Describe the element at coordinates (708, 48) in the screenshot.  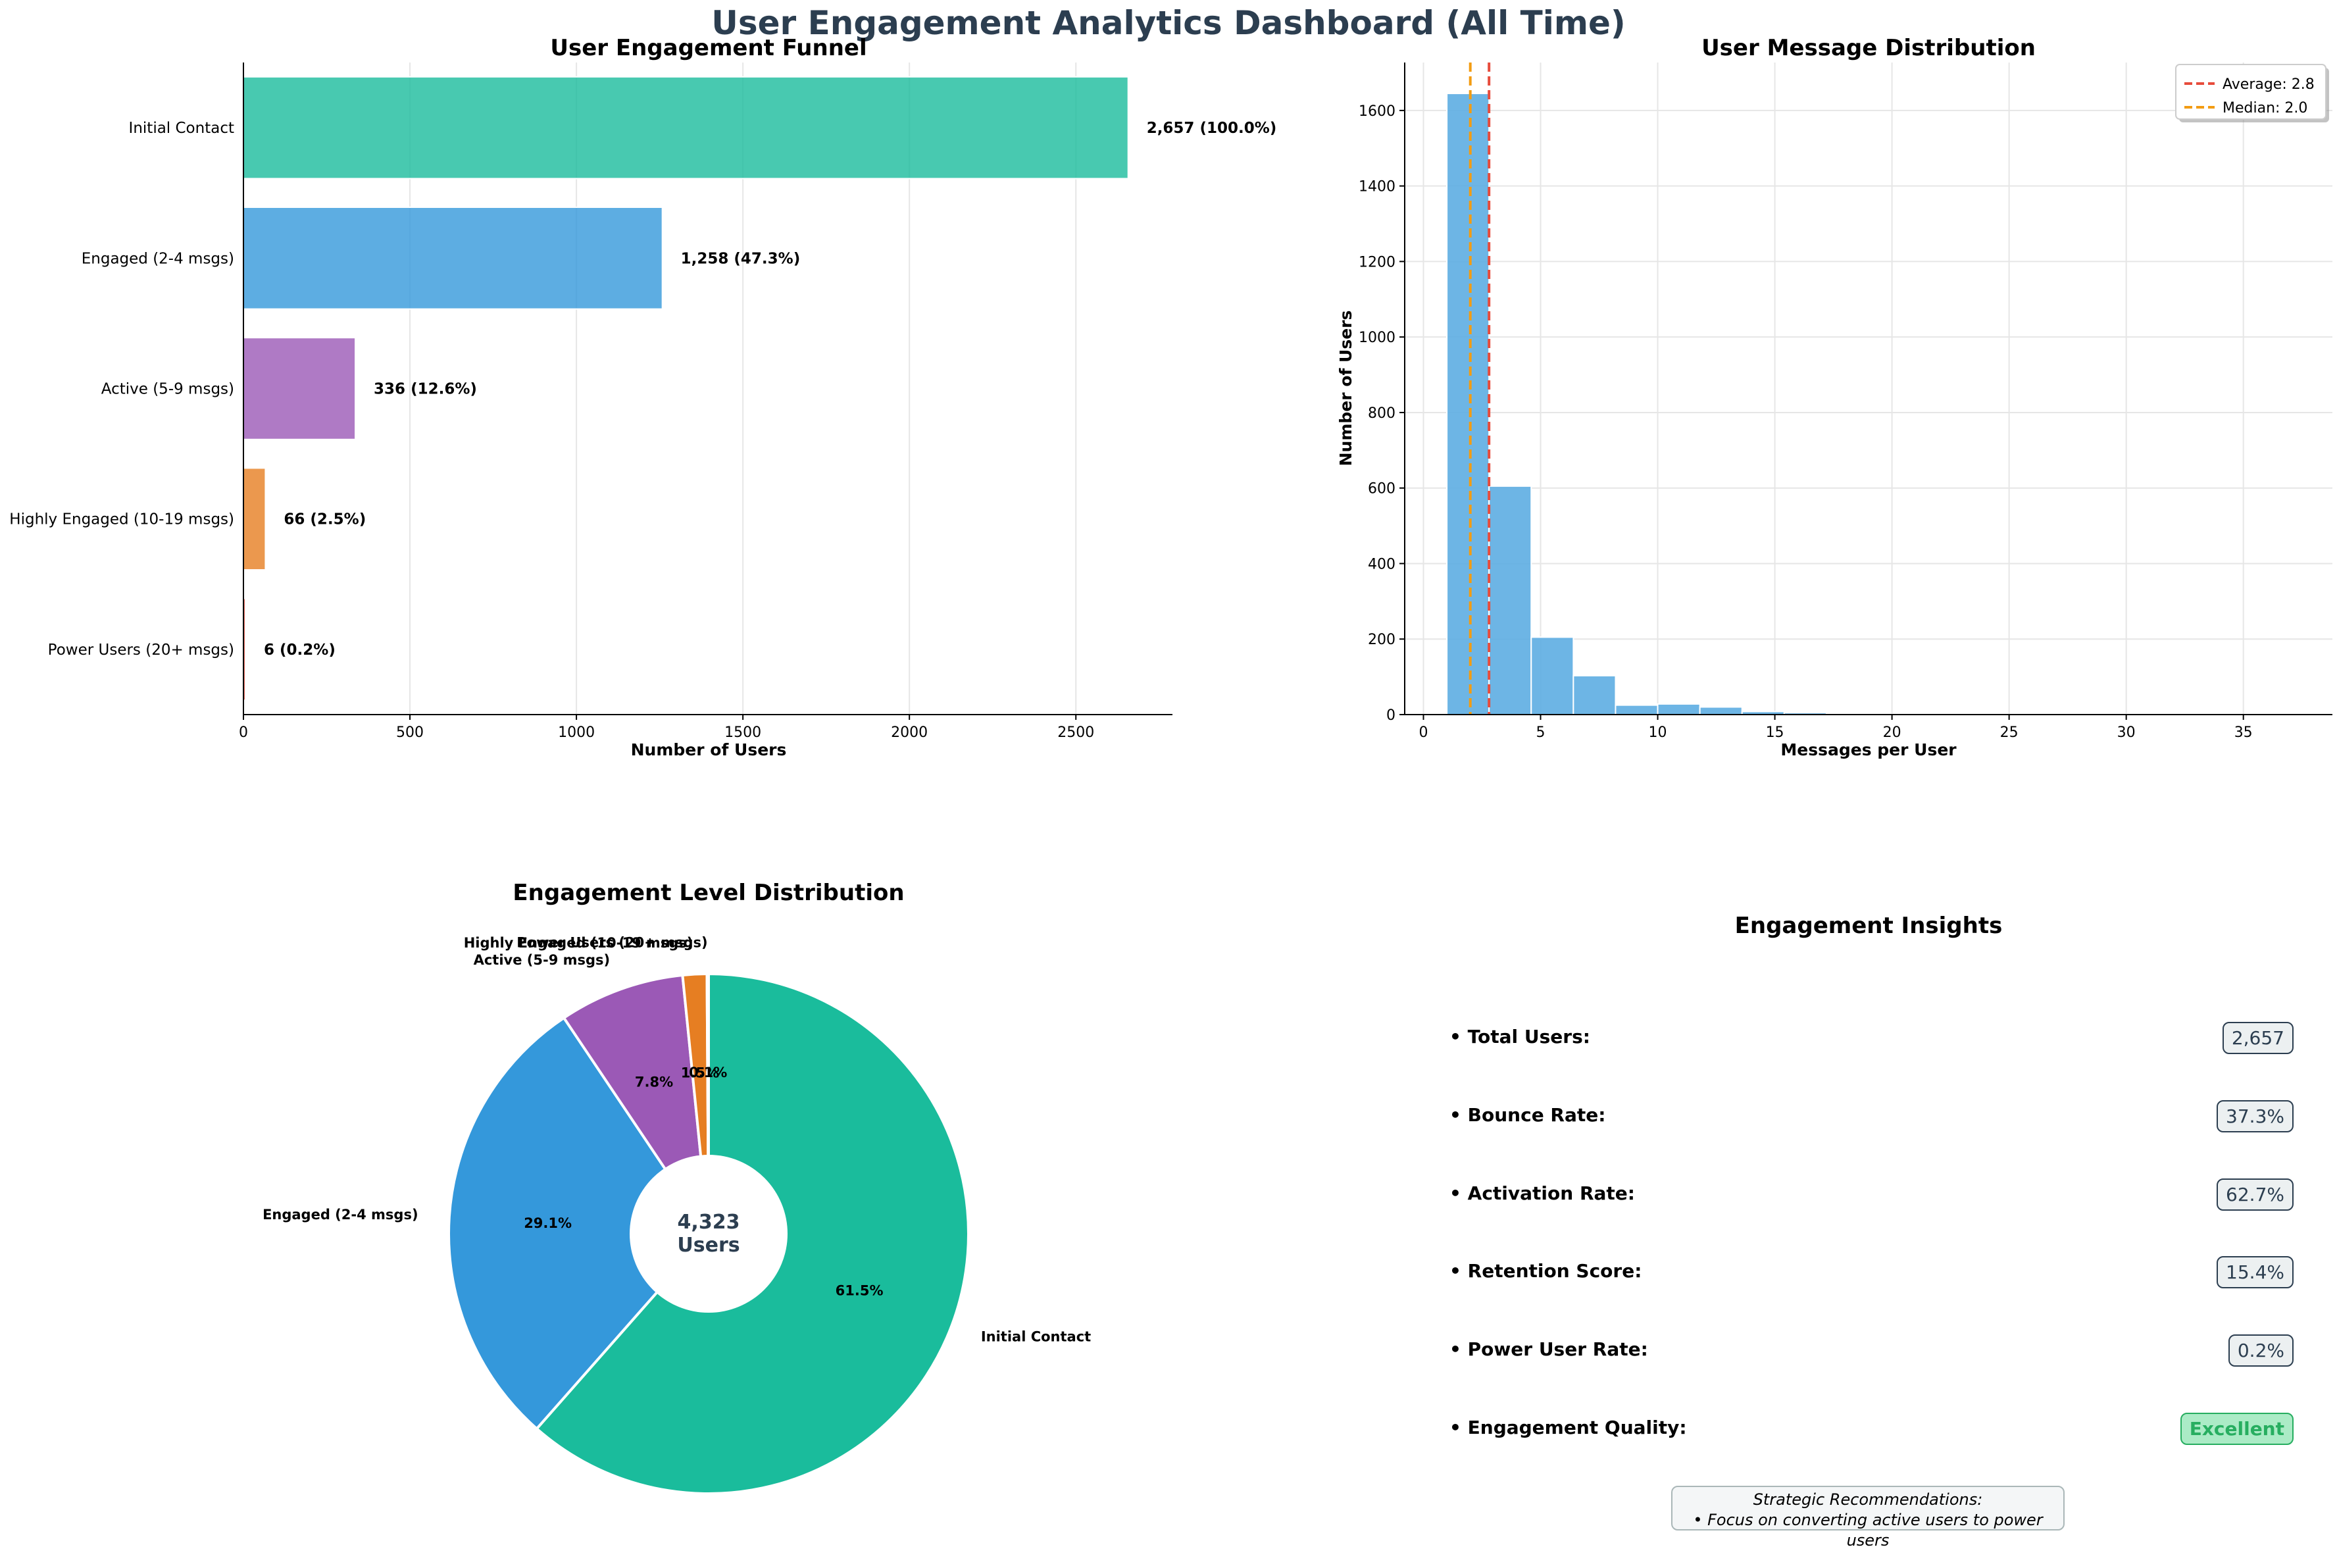
I see `funnel-title: User Engagement Funnel` at that location.